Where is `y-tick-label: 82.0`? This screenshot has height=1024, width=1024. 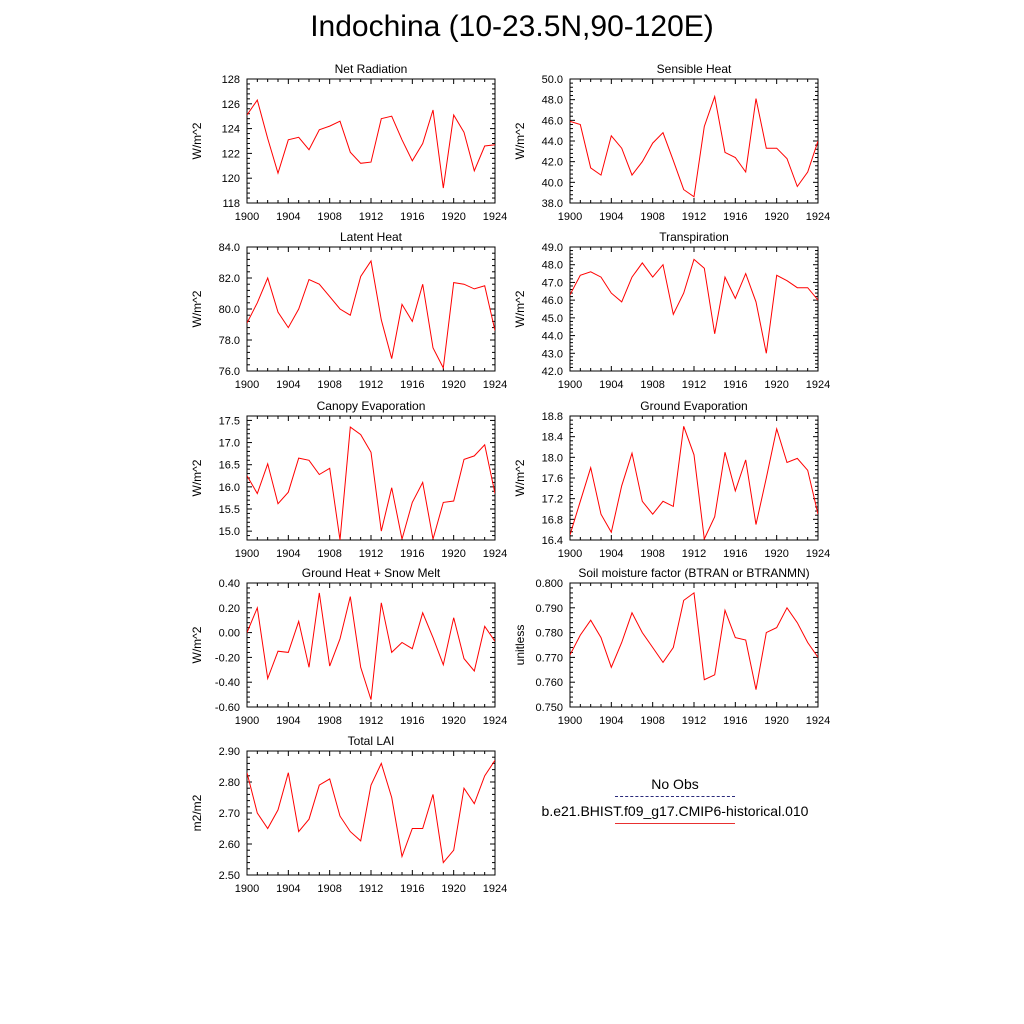
y-tick-label: 82.0 is located at coordinates (229, 279).